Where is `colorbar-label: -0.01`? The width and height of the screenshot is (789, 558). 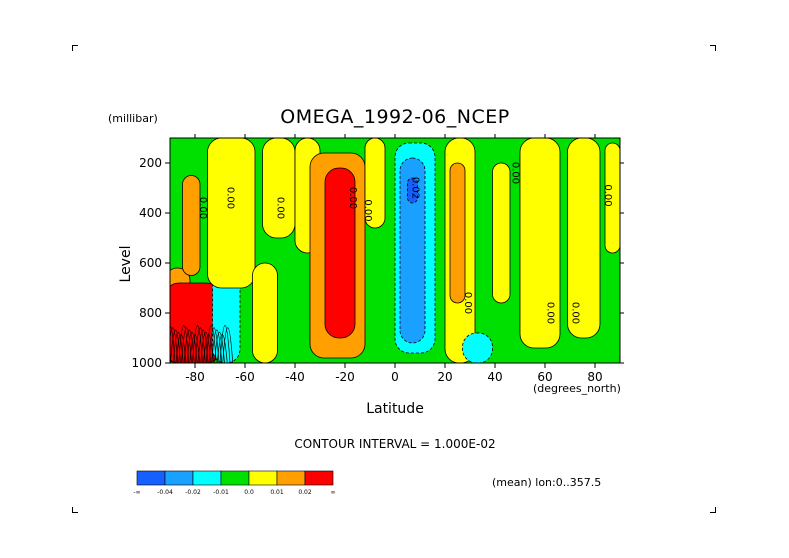
colorbar-label: -0.01 is located at coordinates (221, 492).